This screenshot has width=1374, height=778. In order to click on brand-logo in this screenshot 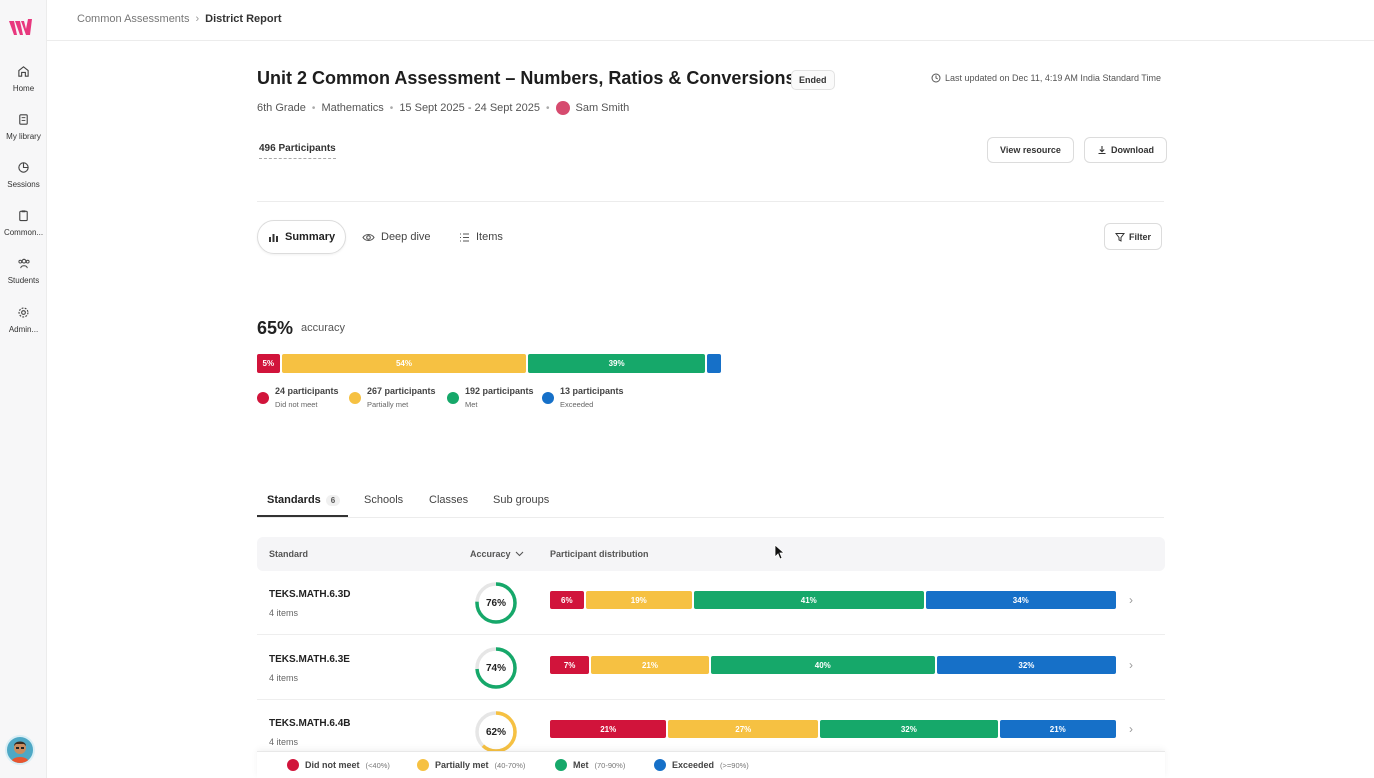, I will do `click(21, 27)`.